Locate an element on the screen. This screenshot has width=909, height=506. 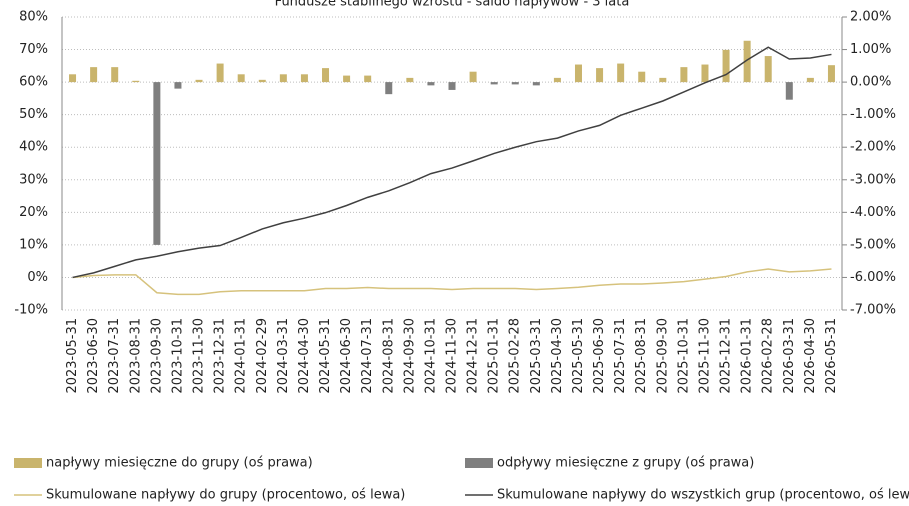
y2-tick-label: -3.00% is located at coordinates (873, 179).